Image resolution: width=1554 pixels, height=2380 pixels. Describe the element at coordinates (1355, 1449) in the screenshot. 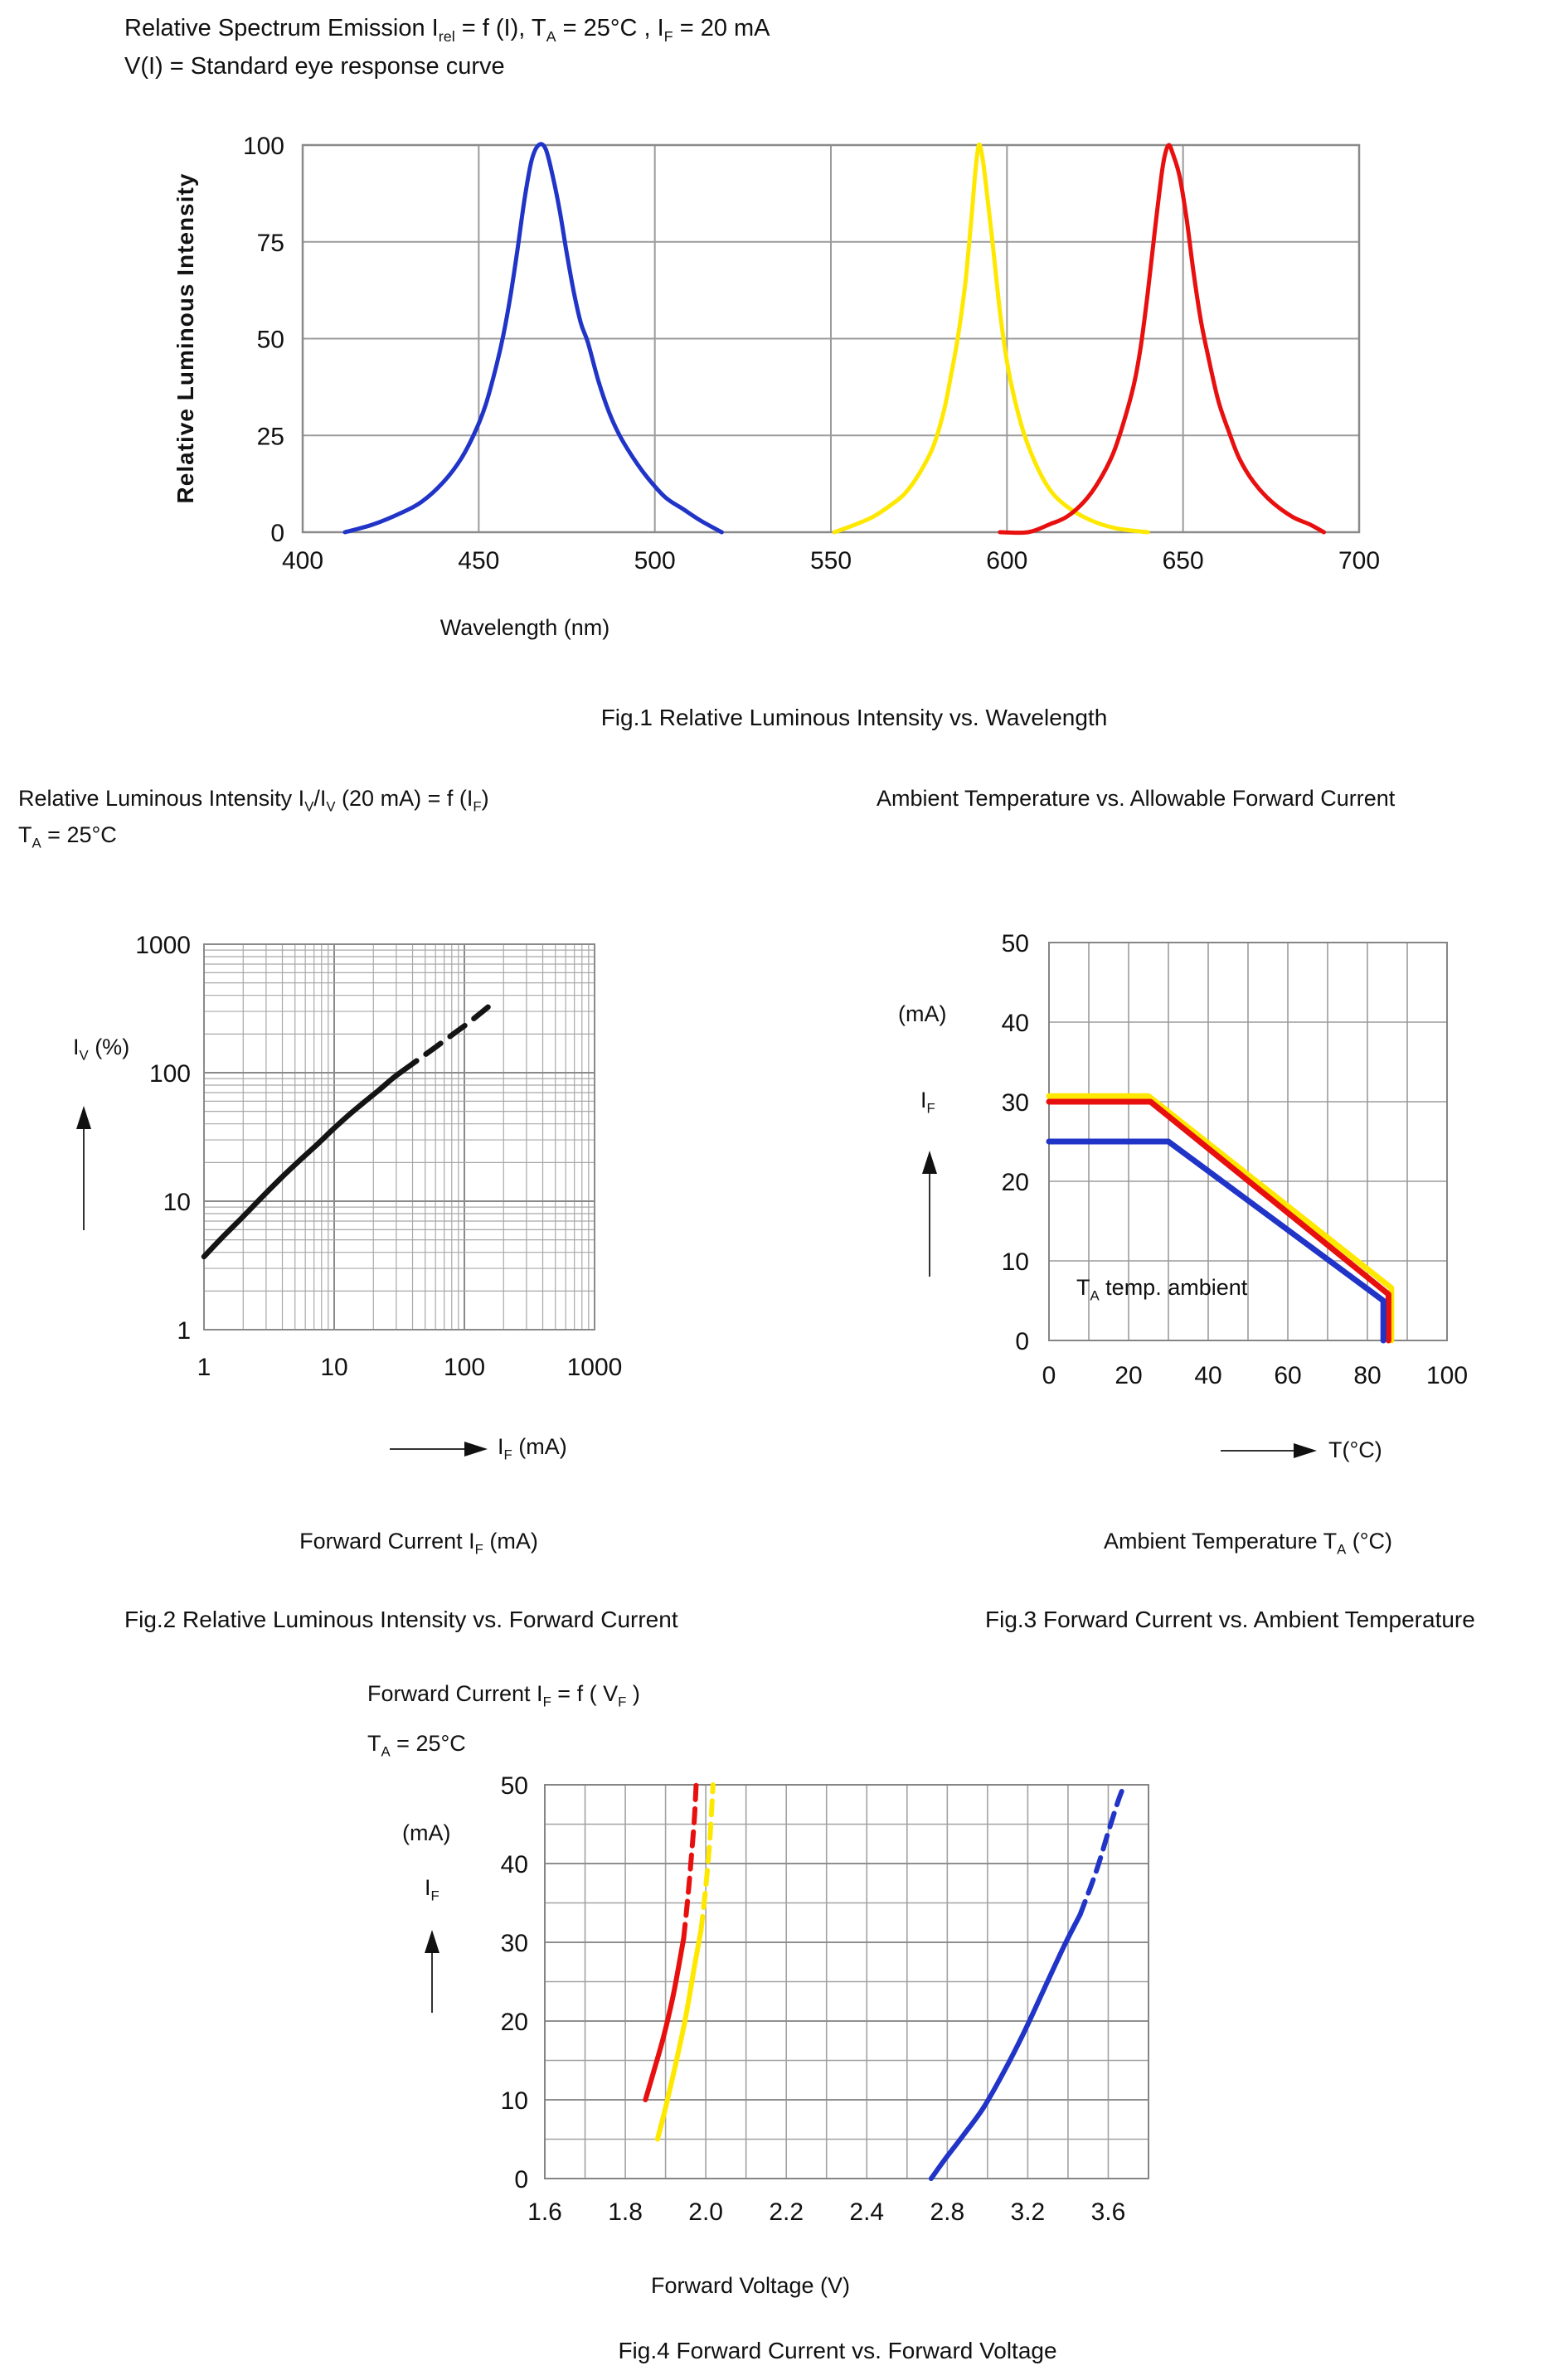

I see `fig3-x-arrow-label: T(°C)` at that location.